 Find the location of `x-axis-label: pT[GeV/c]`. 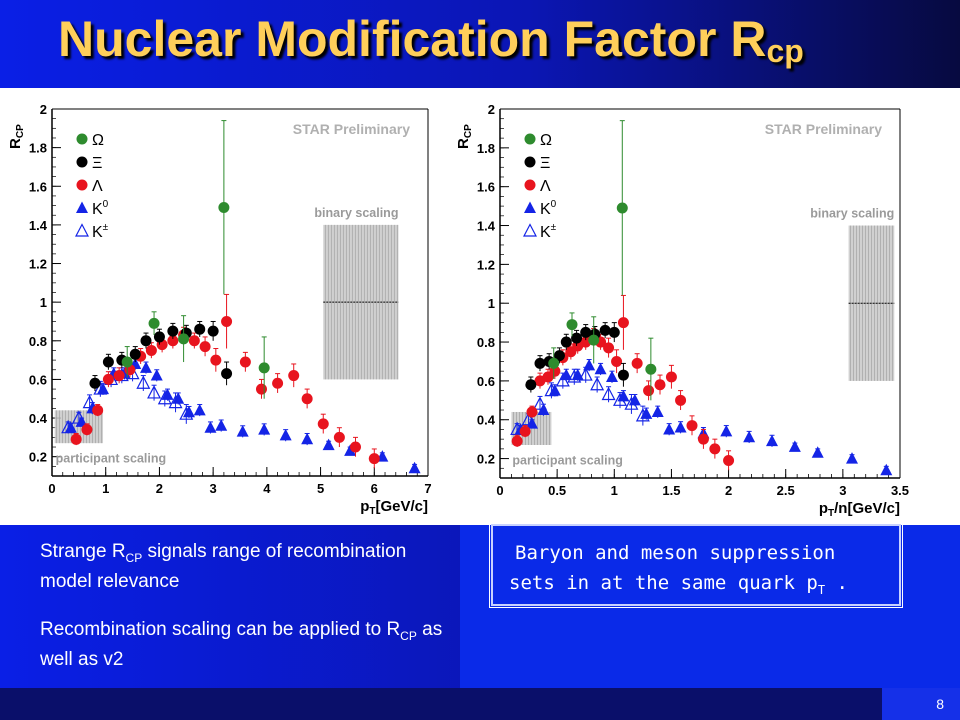

x-axis-label: pT[GeV/c] is located at coordinates (394, 507).